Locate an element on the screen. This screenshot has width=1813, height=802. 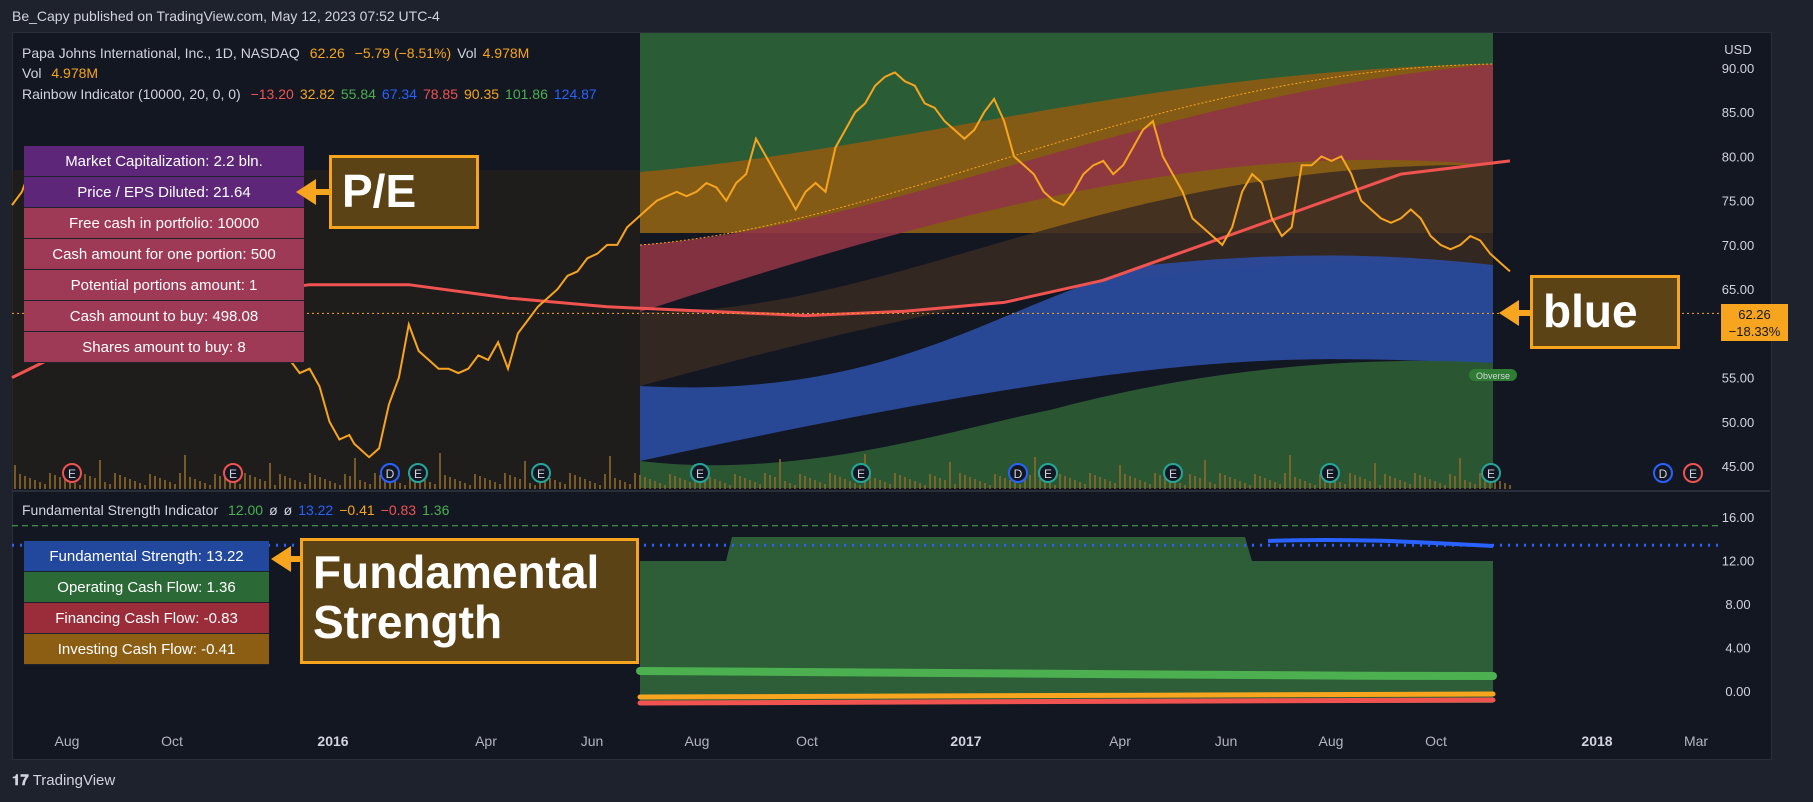
last-price-tag: 62.26 −18.33% is located at coordinates (1754, 322).